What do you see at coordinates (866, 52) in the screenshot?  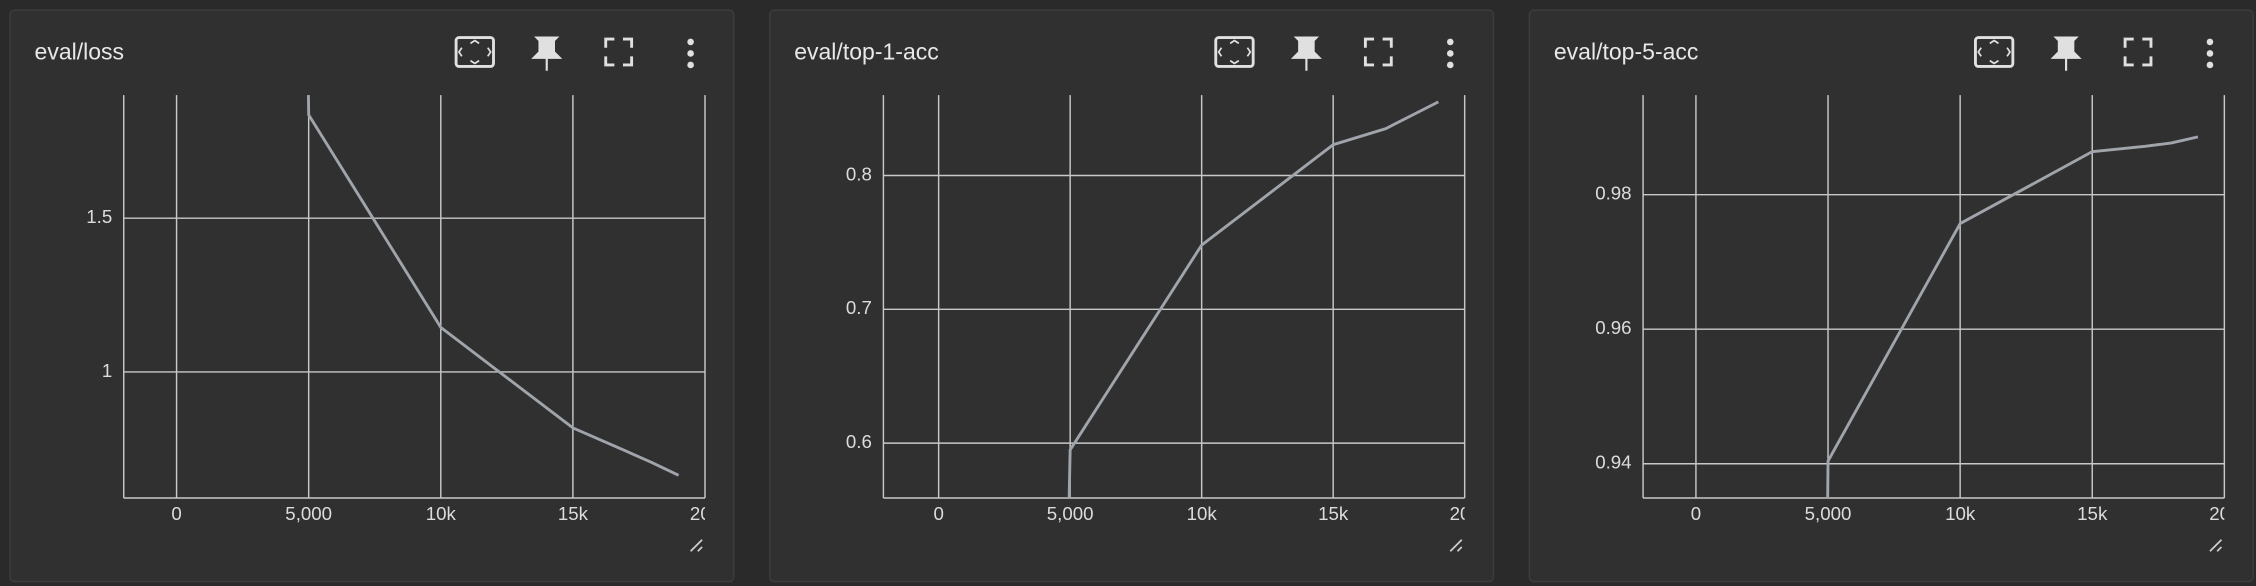 I see `chart-title: eval/top-1-acc` at bounding box center [866, 52].